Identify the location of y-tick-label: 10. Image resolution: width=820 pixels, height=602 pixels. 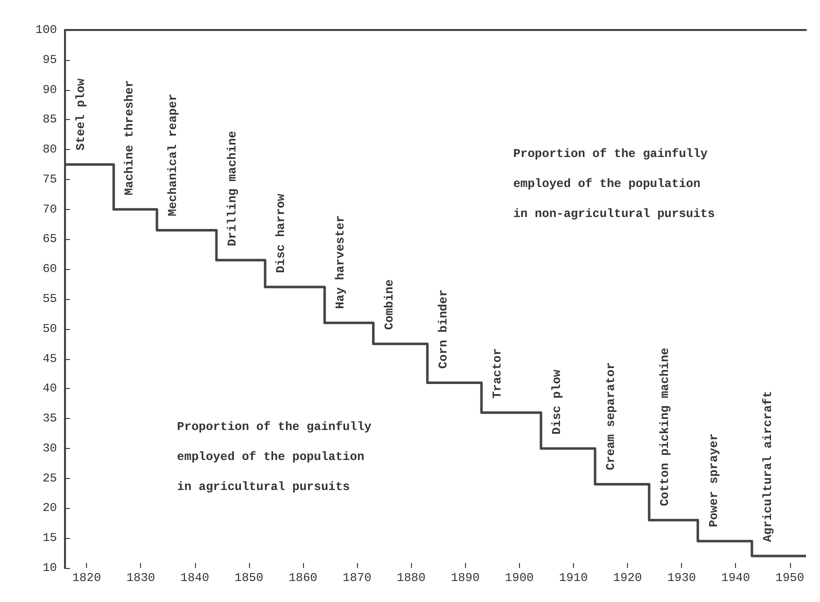
(49, 568).